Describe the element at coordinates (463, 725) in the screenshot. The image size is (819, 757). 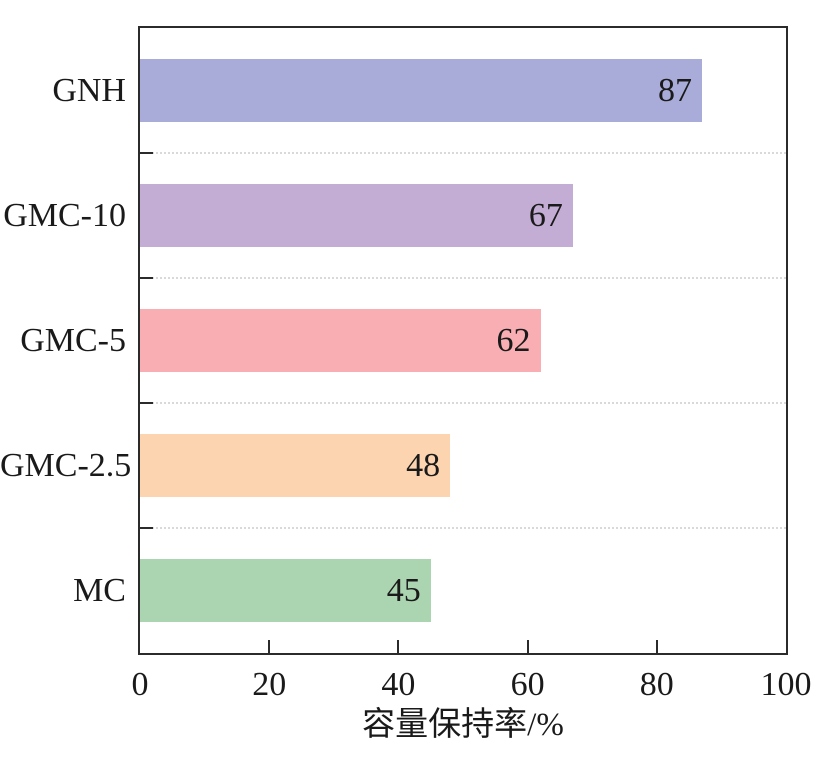
I see `x-axis-title: 容量保持率/%` at that location.